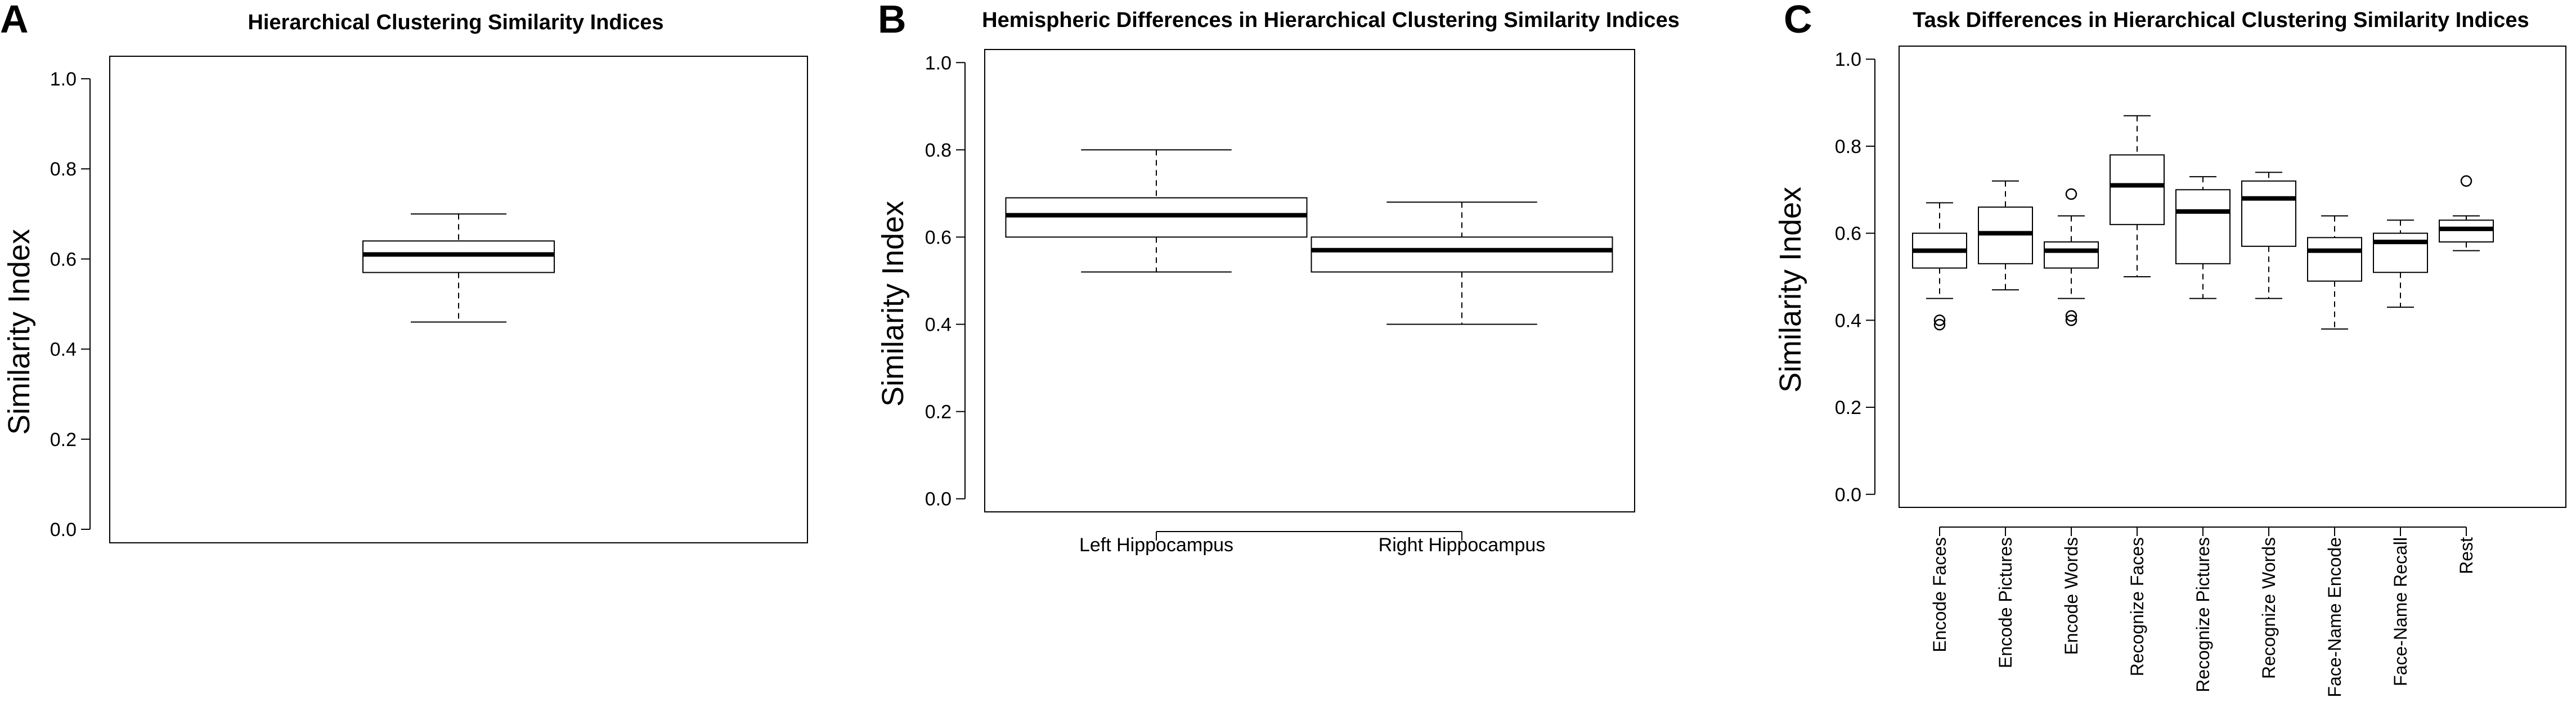  I want to click on panel-a-boxes, so click(458, 268).